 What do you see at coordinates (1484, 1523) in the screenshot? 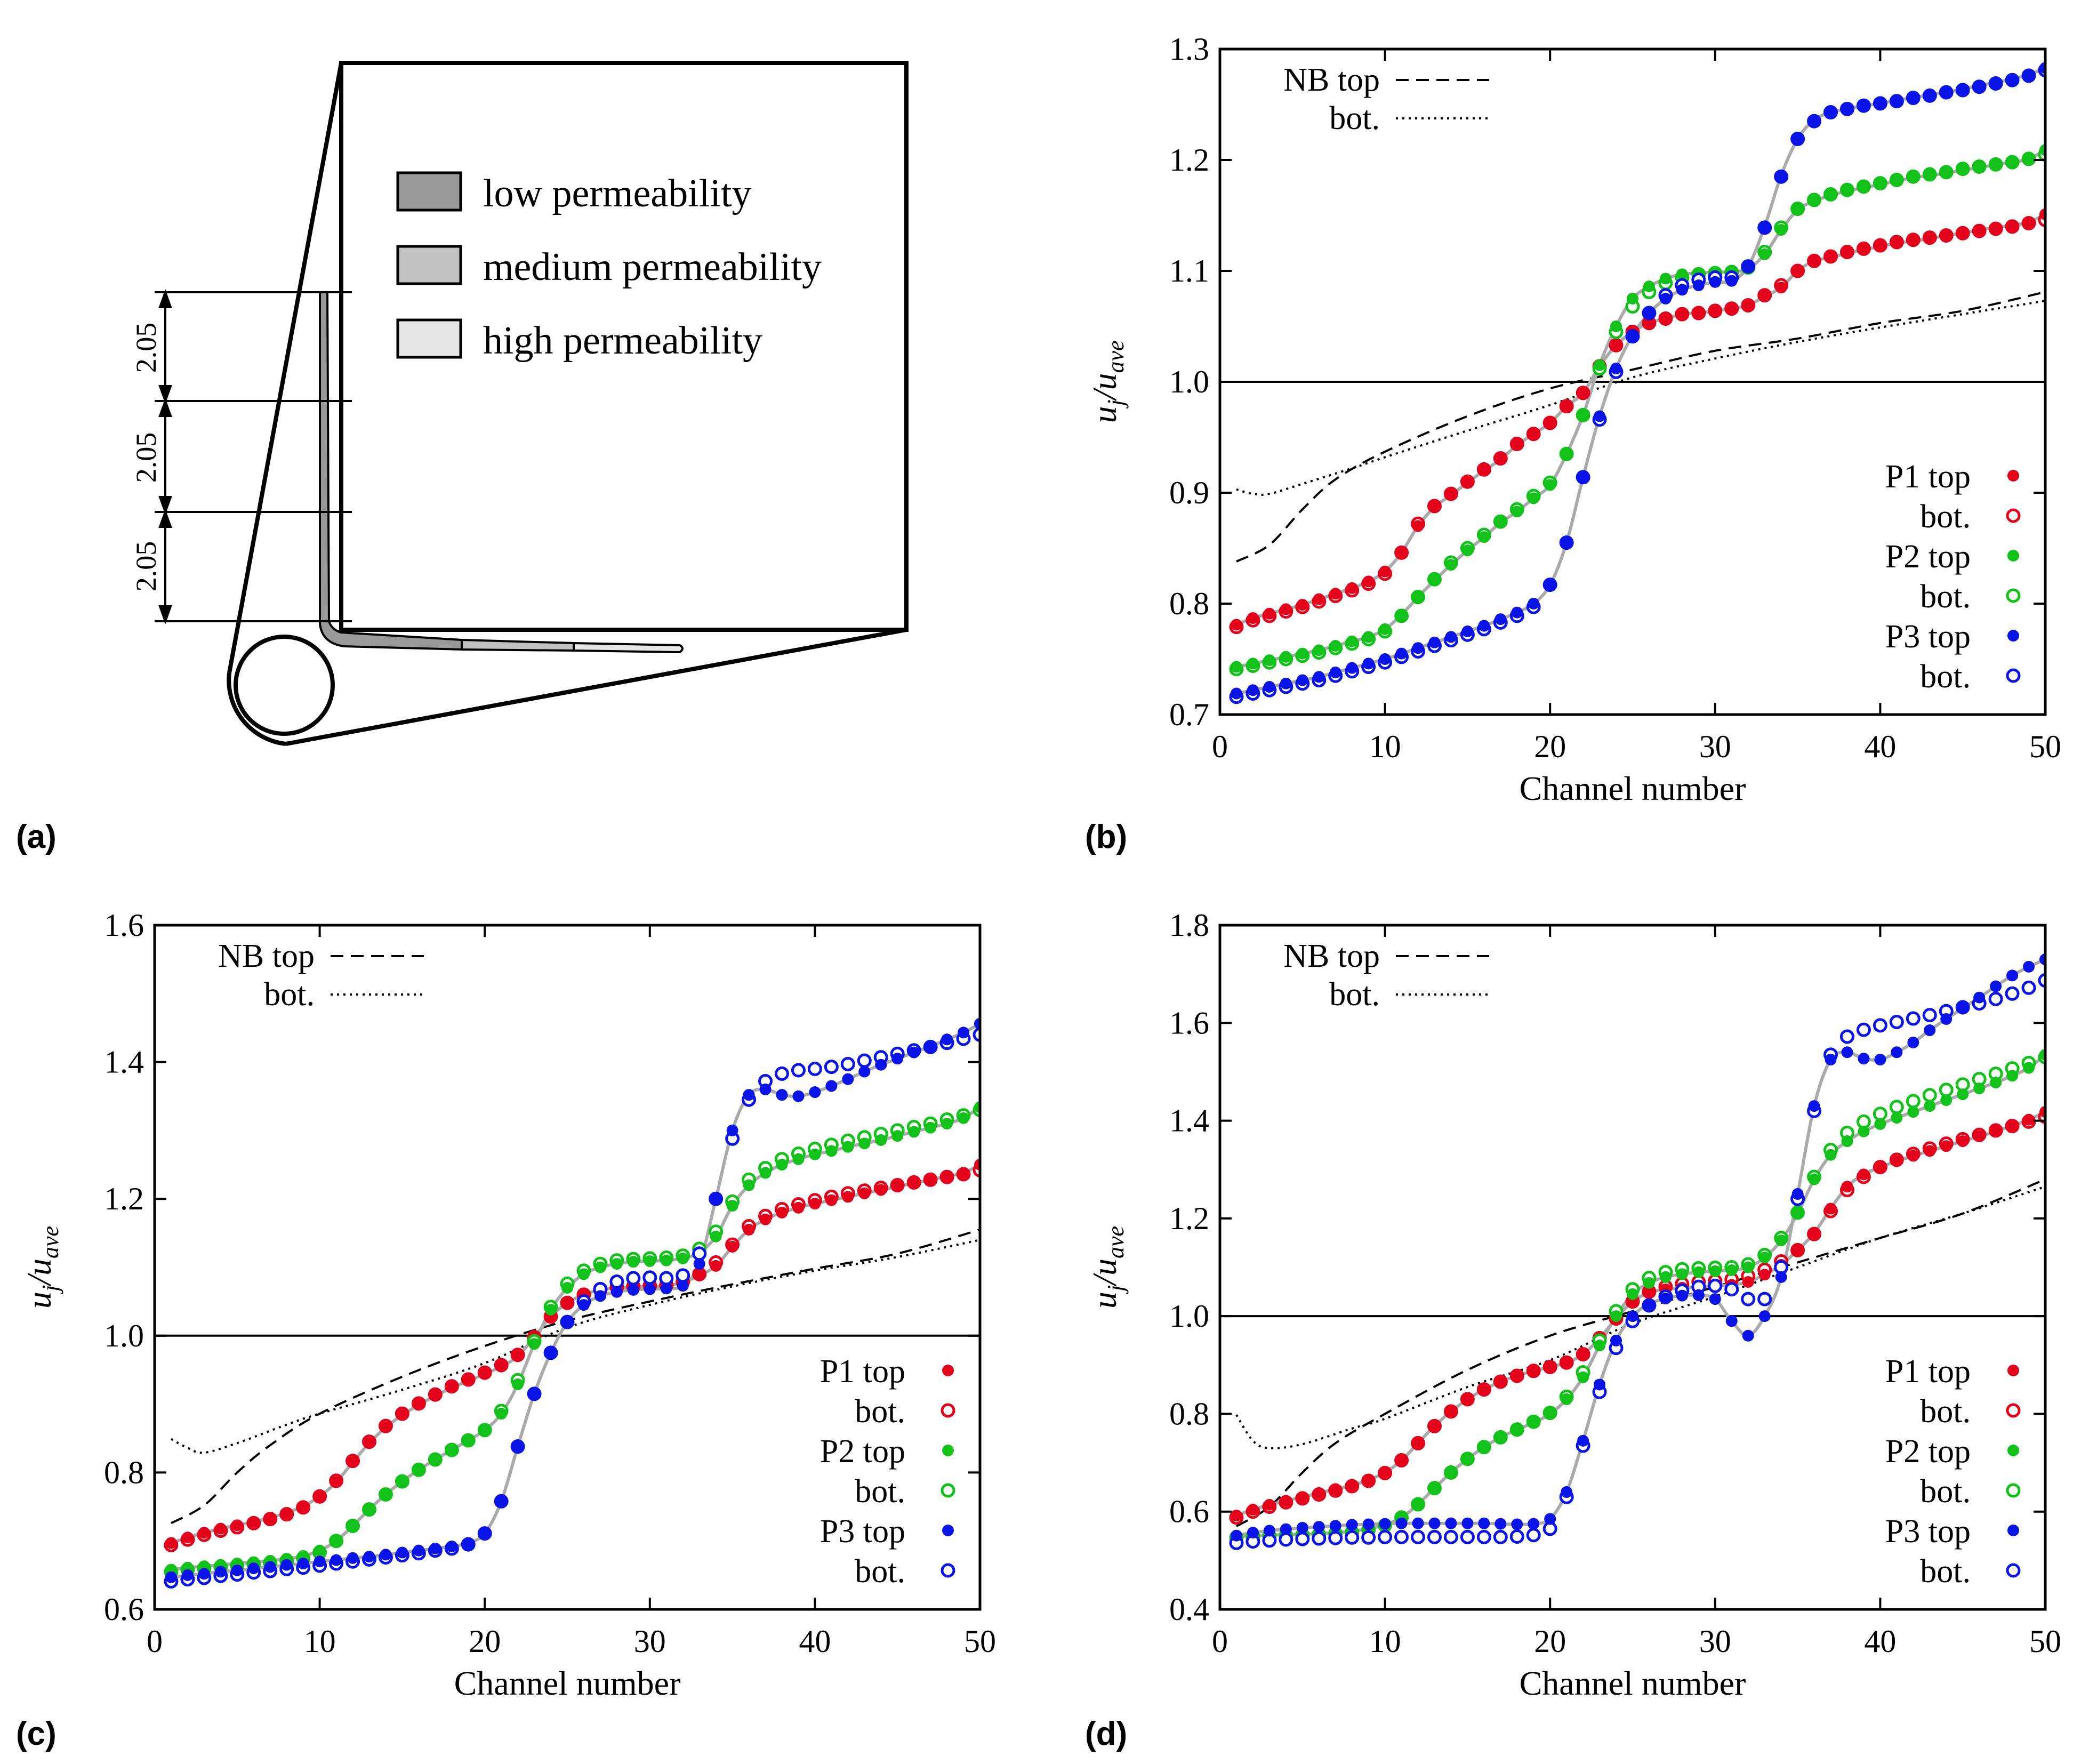
I see `point-p3-top-ch16` at bounding box center [1484, 1523].